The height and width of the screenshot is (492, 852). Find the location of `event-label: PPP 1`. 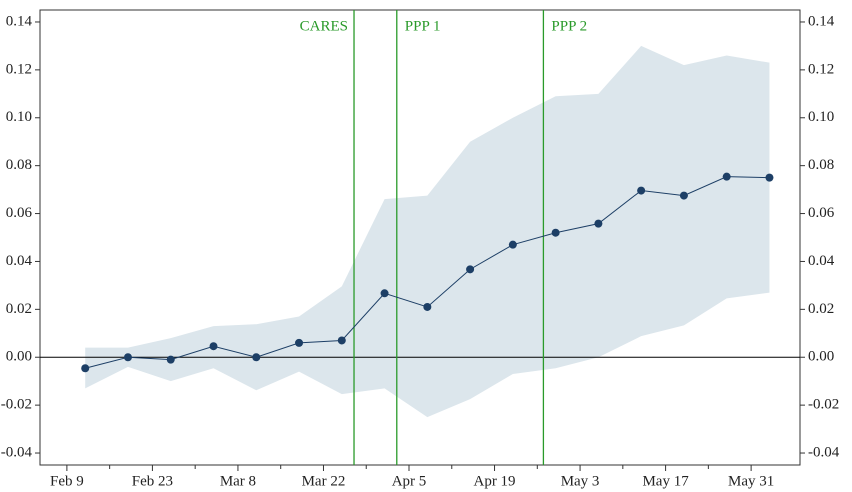

event-label: PPP 1 is located at coordinates (423, 26).